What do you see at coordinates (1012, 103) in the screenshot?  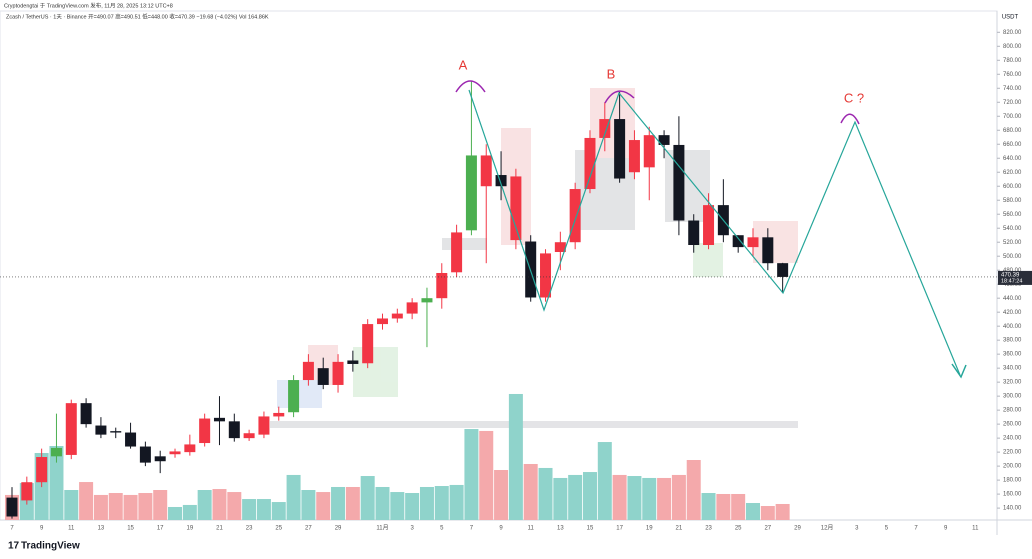 I see `y-tick-label: 720.00` at bounding box center [1012, 103].